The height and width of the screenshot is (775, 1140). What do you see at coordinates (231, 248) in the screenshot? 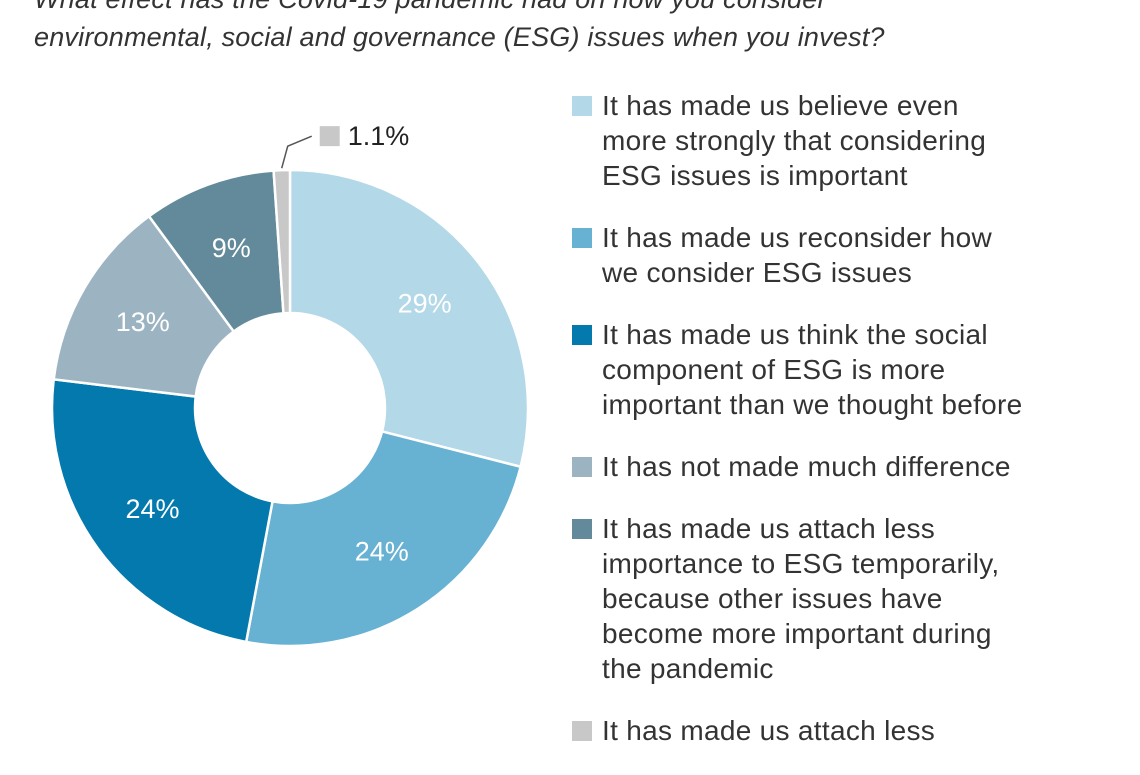
I see `slice-label-less-importance-temporarily: 9%` at bounding box center [231, 248].